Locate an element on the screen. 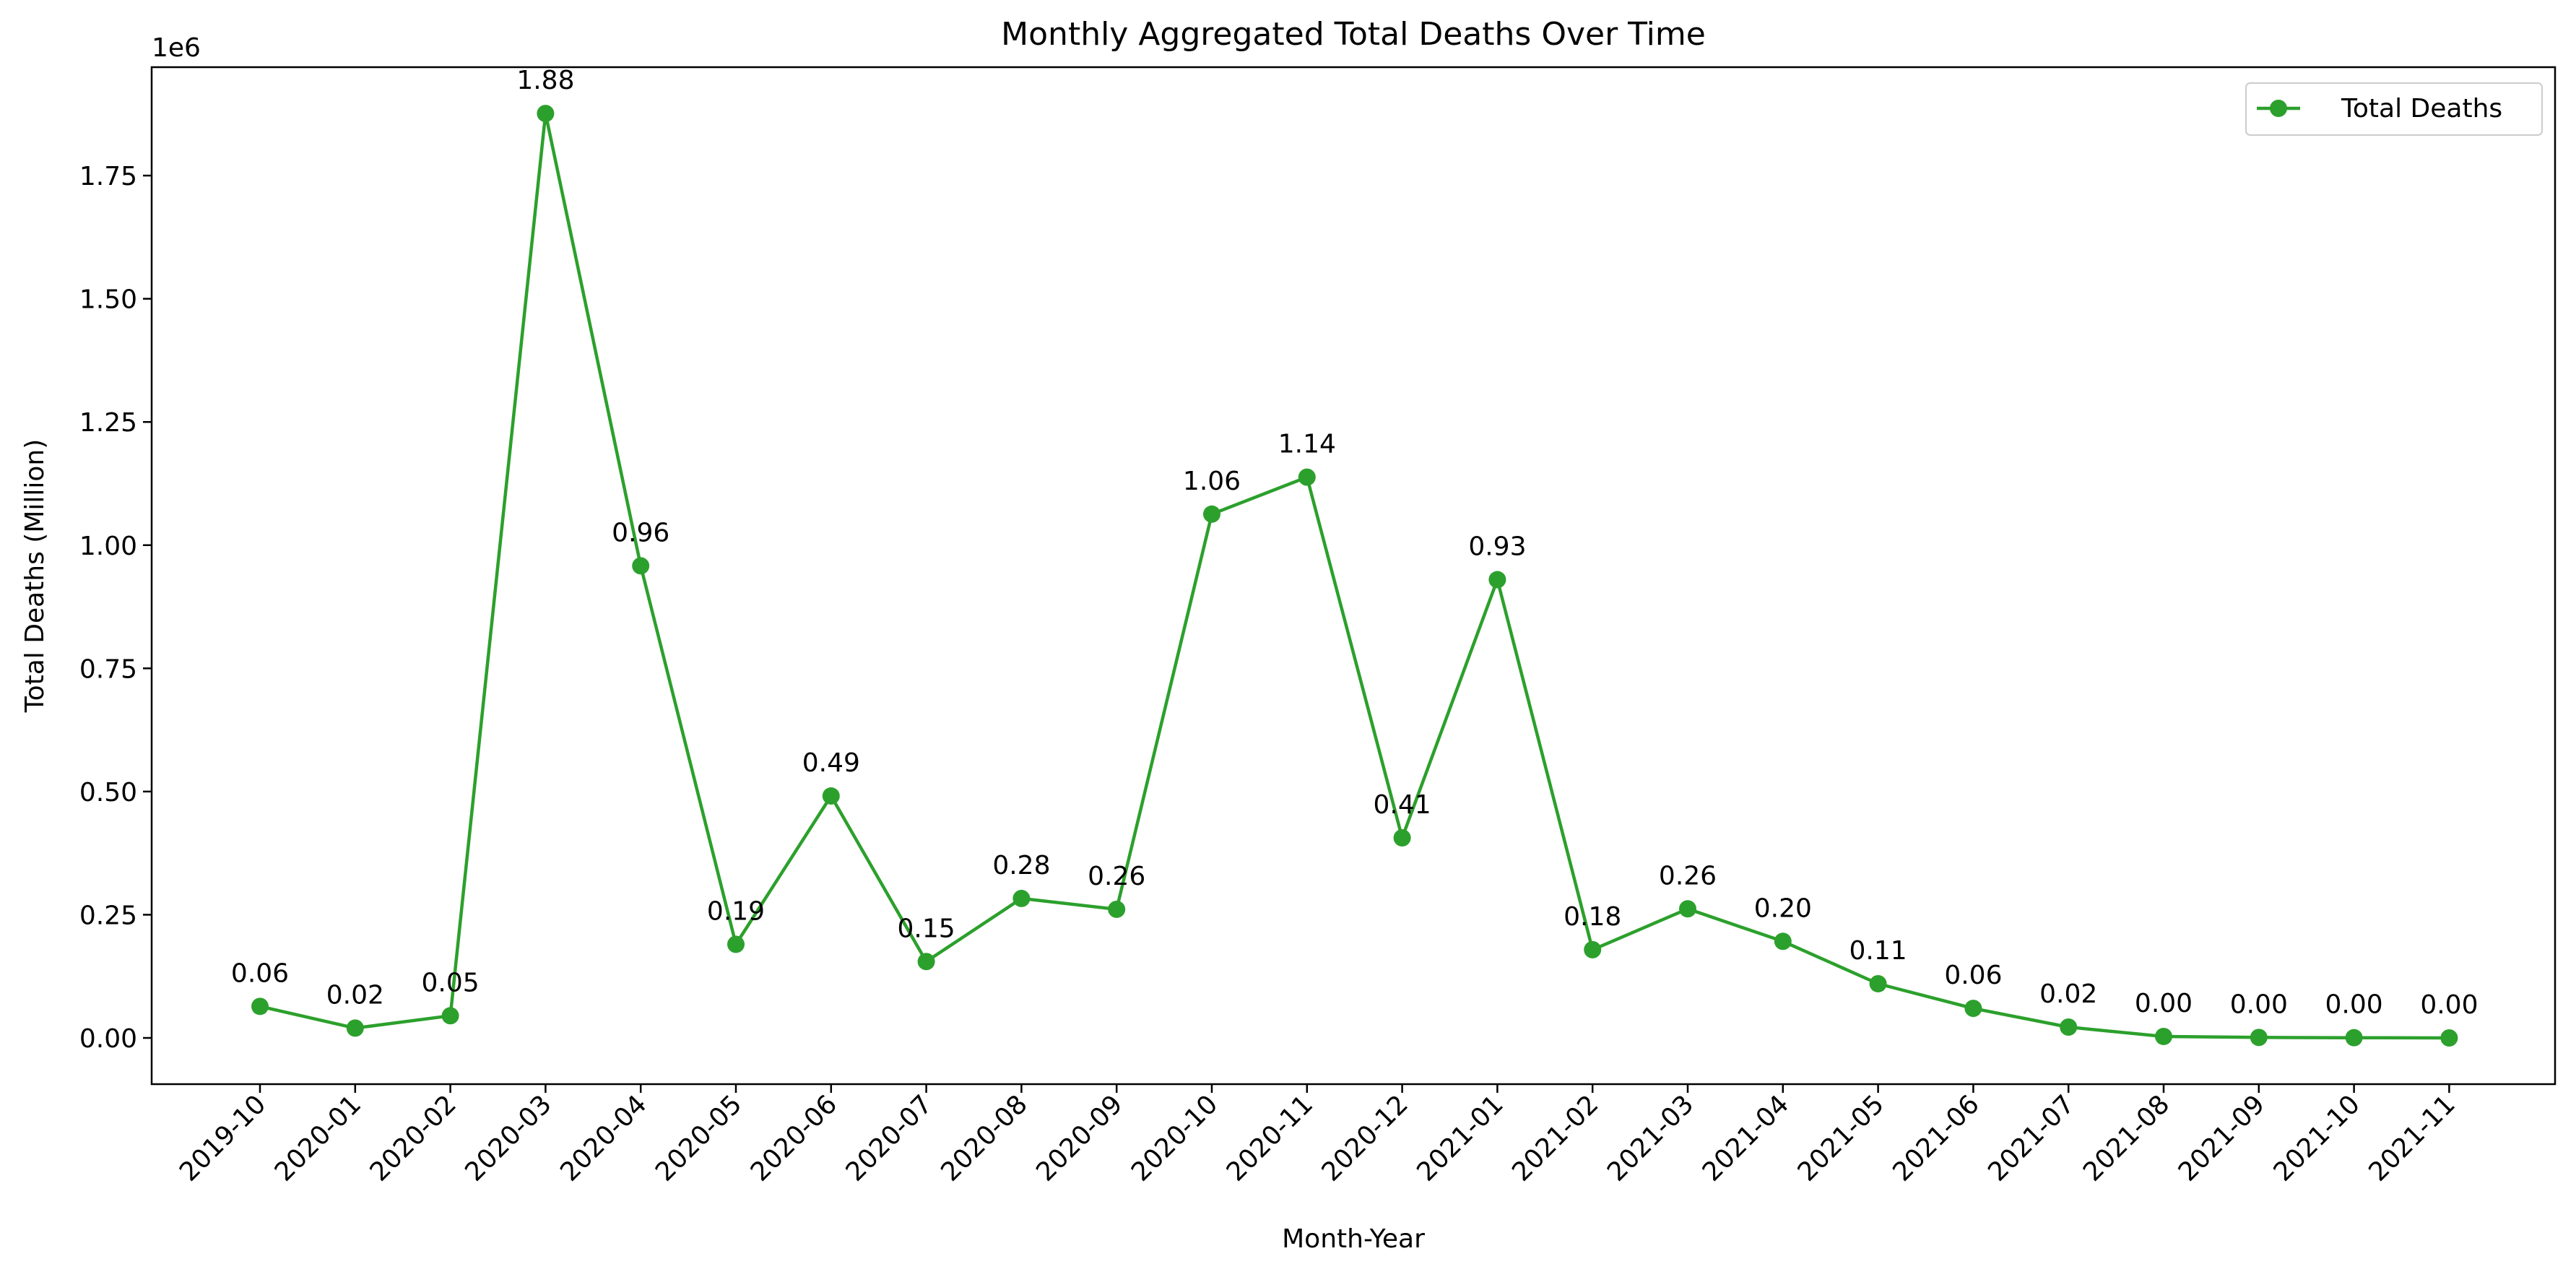 The image size is (2576, 1277). x-tick-label: 2020-06 is located at coordinates (794, 1138).